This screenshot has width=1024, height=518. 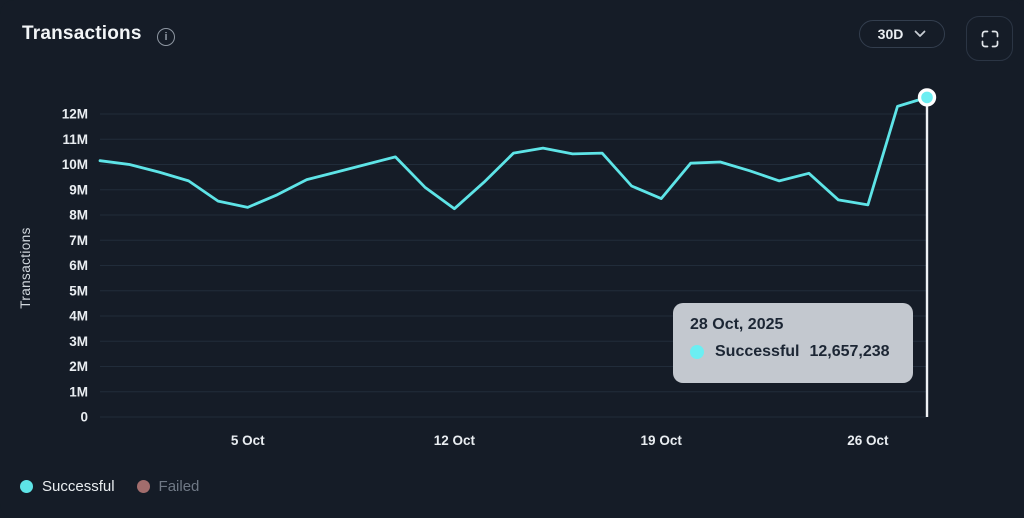 I want to click on x-tick-label: 26 Oct, so click(x=868, y=440).